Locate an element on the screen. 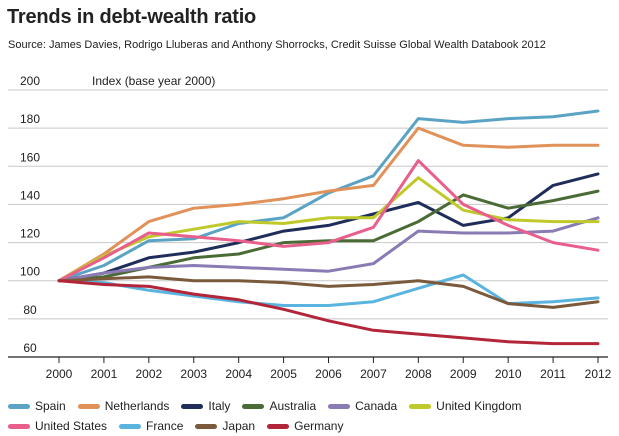 This screenshot has width=619, height=436. legend-label: Australia is located at coordinates (293, 406).